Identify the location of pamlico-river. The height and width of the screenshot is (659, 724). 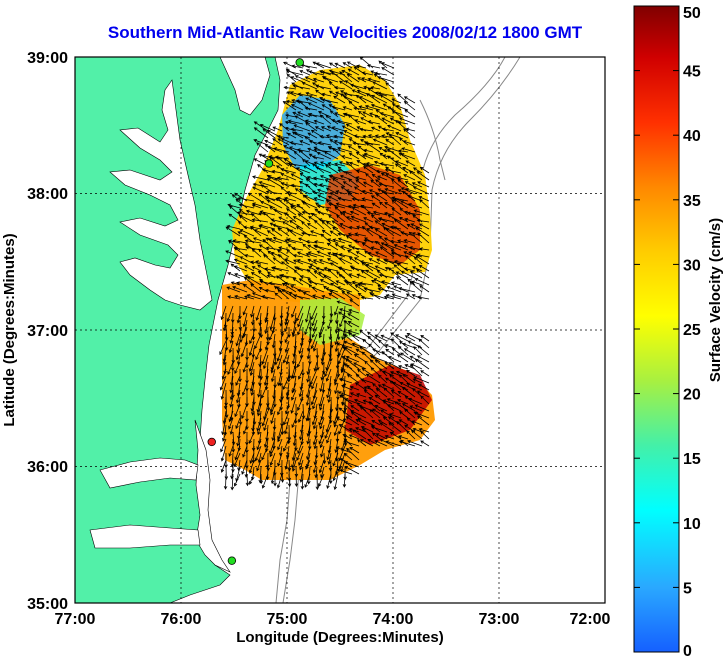
(145, 536).